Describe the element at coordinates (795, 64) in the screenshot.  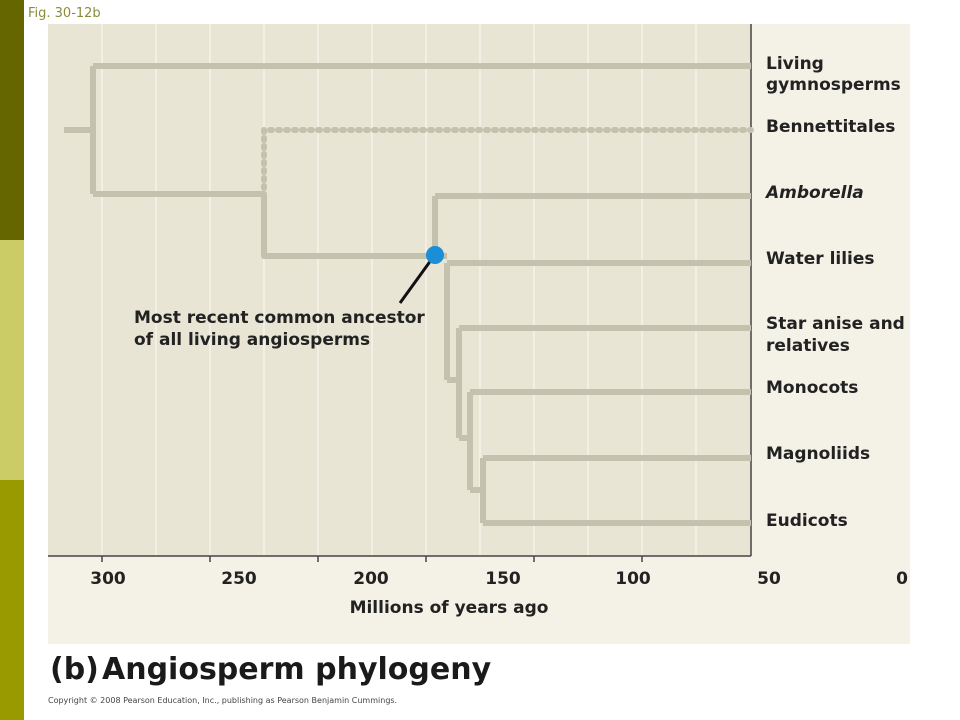
I see `taxon-label-line: Living` at that location.